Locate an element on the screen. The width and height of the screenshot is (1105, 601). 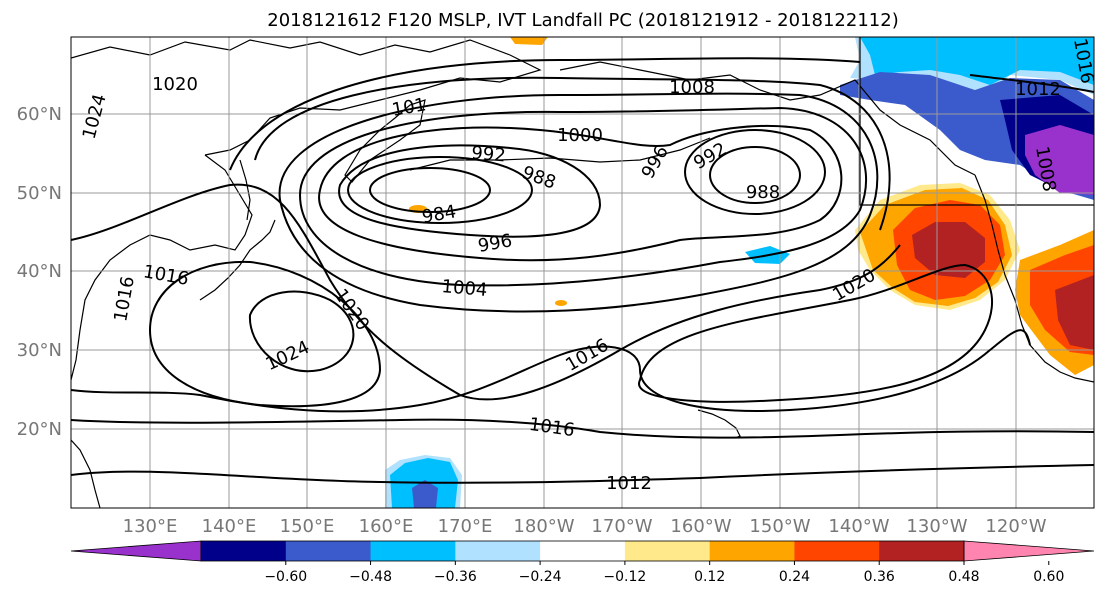
coast-sakhalin is located at coordinates (245, 190).